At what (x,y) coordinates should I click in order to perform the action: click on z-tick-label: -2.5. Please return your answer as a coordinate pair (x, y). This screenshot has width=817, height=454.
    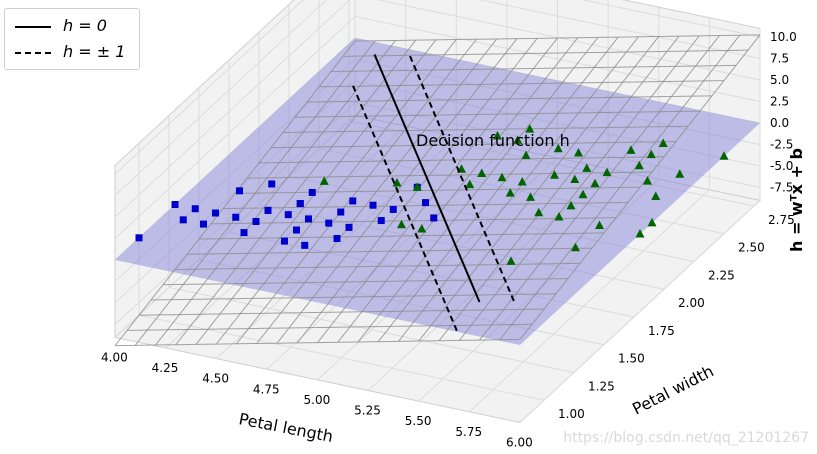
    Looking at the image, I should click on (781, 145).